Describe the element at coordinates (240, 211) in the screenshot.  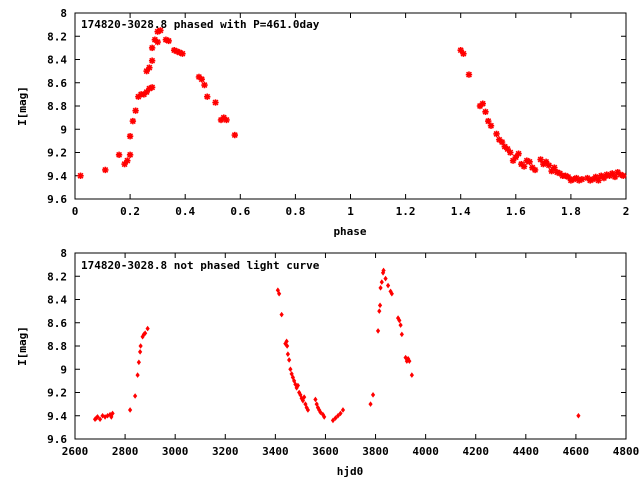
I see `x-tick-label: 0.6` at that location.